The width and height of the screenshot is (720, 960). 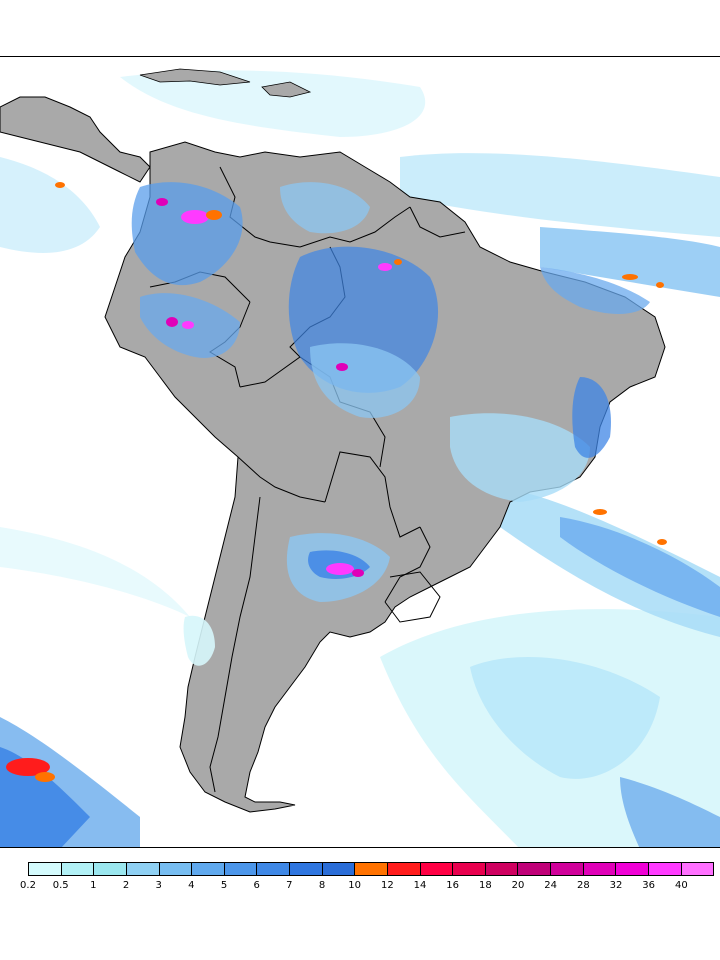 I want to click on legend-color-bar, so click(x=371, y=869).